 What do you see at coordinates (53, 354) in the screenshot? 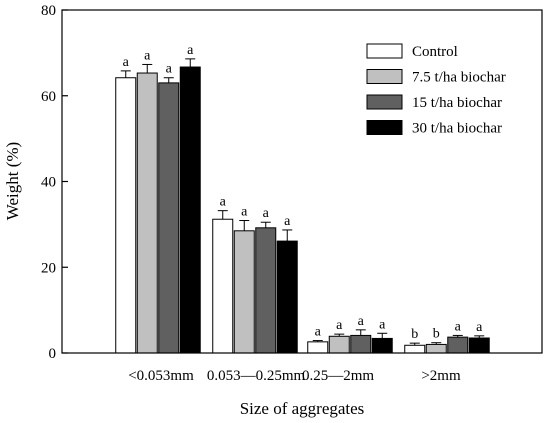
I see `y-tick-label: 0` at bounding box center [53, 354].